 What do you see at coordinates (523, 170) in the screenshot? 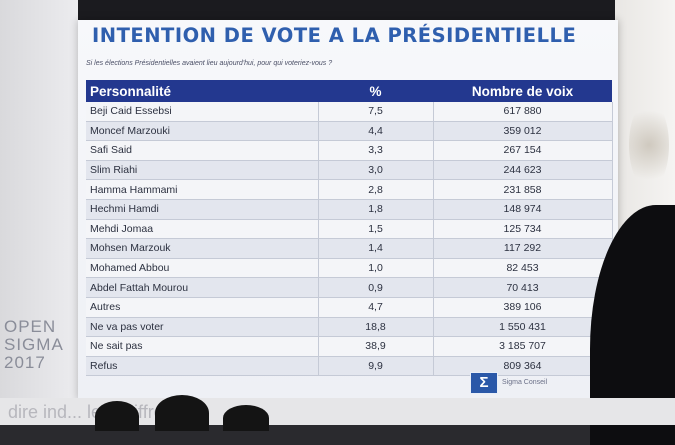
I see `cell-votes: 244 623` at bounding box center [523, 170].